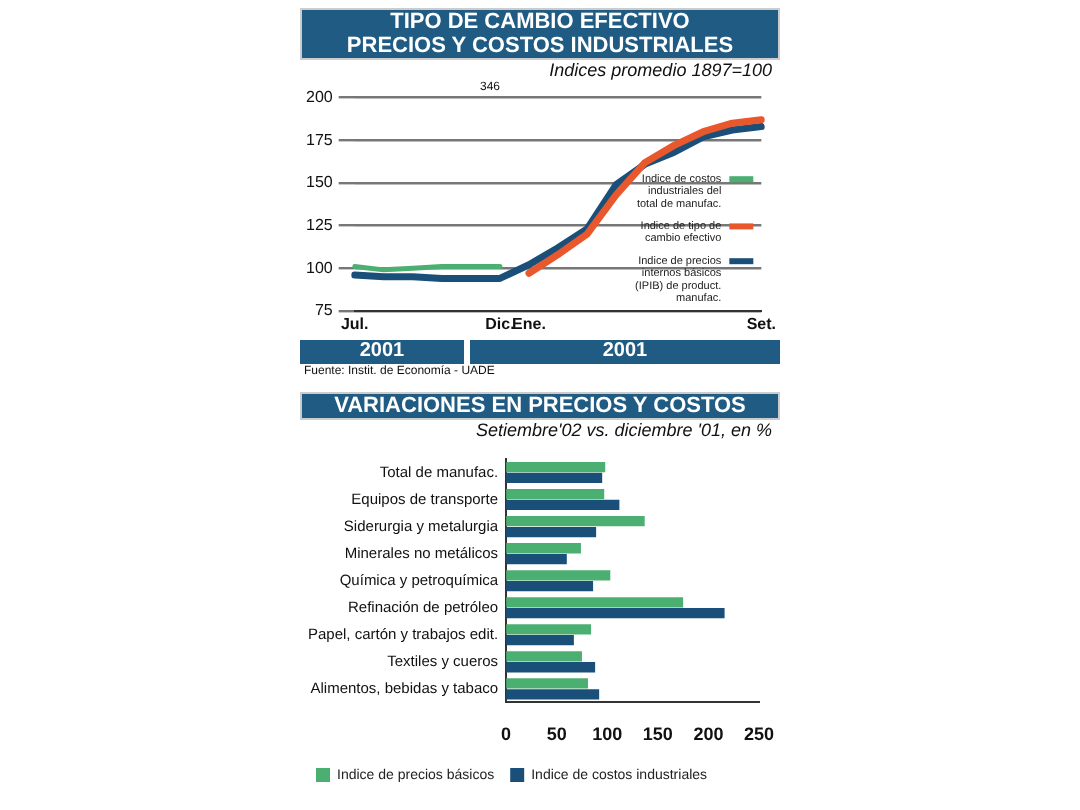  I want to click on x-tick-label: 150, so click(657, 734).